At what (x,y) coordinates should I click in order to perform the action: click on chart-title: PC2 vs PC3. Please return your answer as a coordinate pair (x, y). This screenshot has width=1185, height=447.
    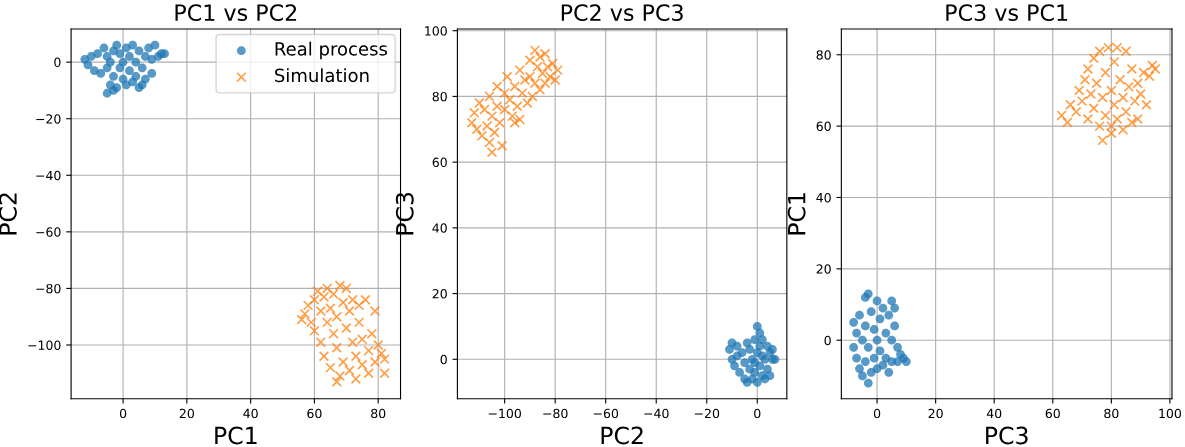
    Looking at the image, I should click on (622, 13).